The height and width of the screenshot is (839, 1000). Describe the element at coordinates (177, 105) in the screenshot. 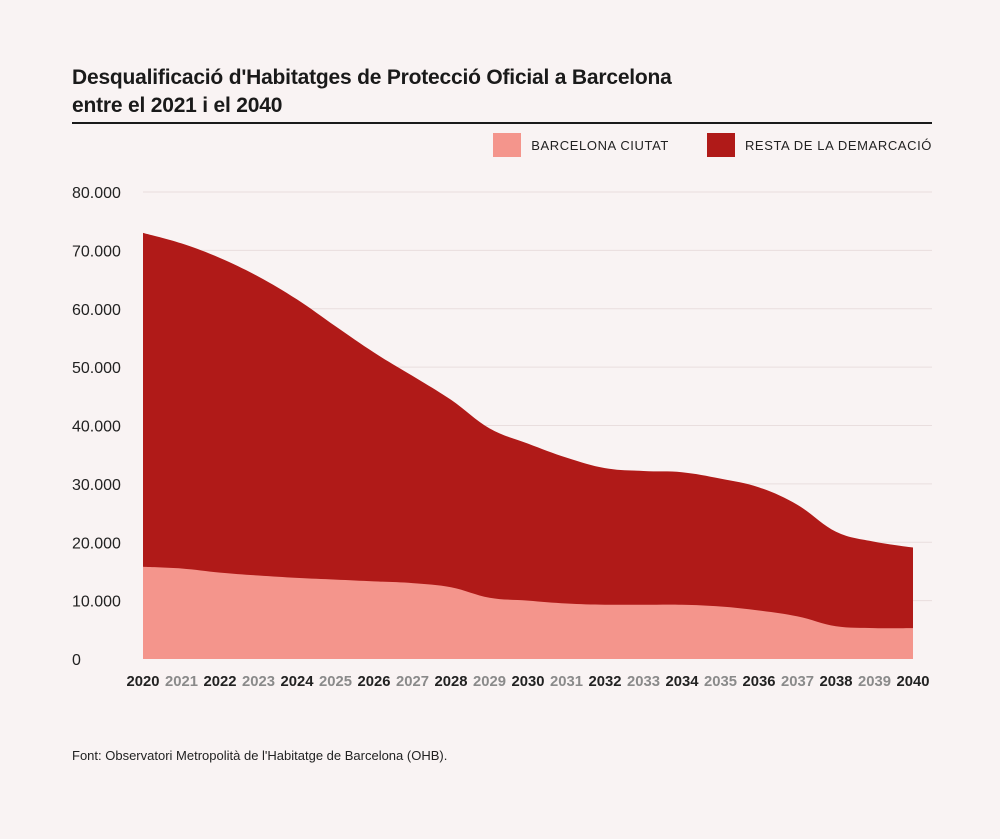

I see `chart-title-line2: entre el 2021 i el 2040` at that location.